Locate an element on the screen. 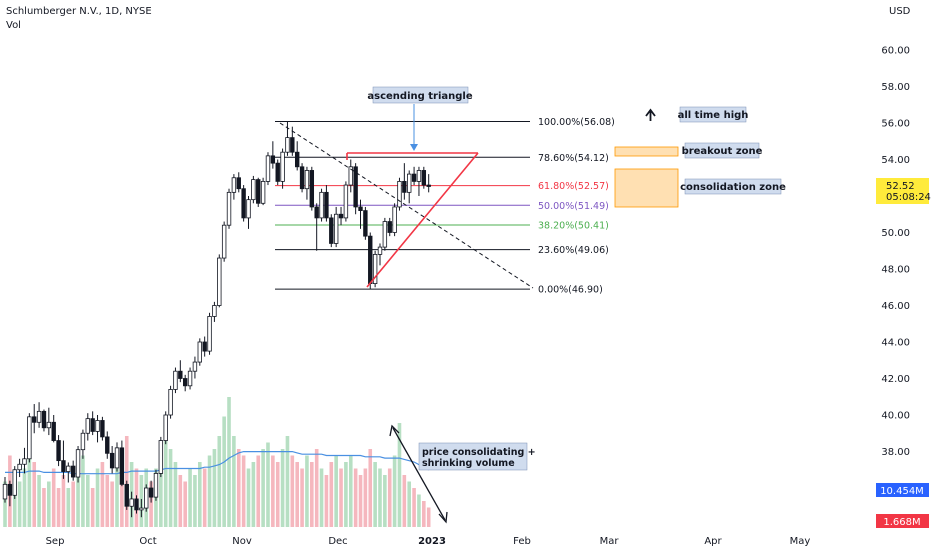 The width and height of the screenshot is (932, 550). arrow-up-icon is located at coordinates (650, 114).